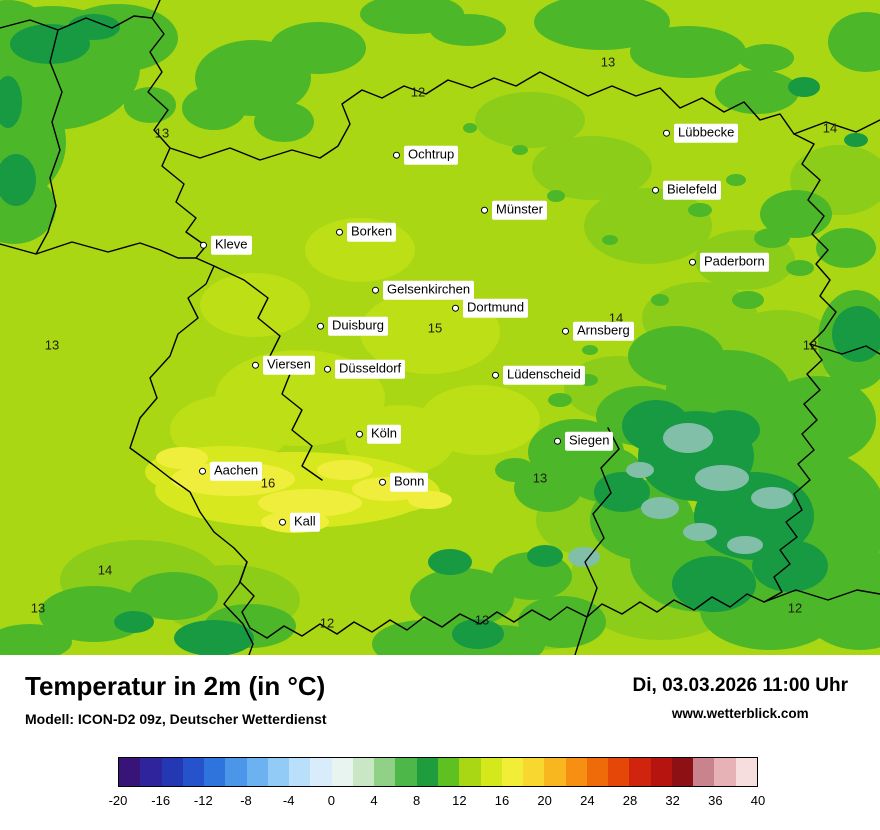  I want to click on legend-tick-label: 8, so click(417, 800).